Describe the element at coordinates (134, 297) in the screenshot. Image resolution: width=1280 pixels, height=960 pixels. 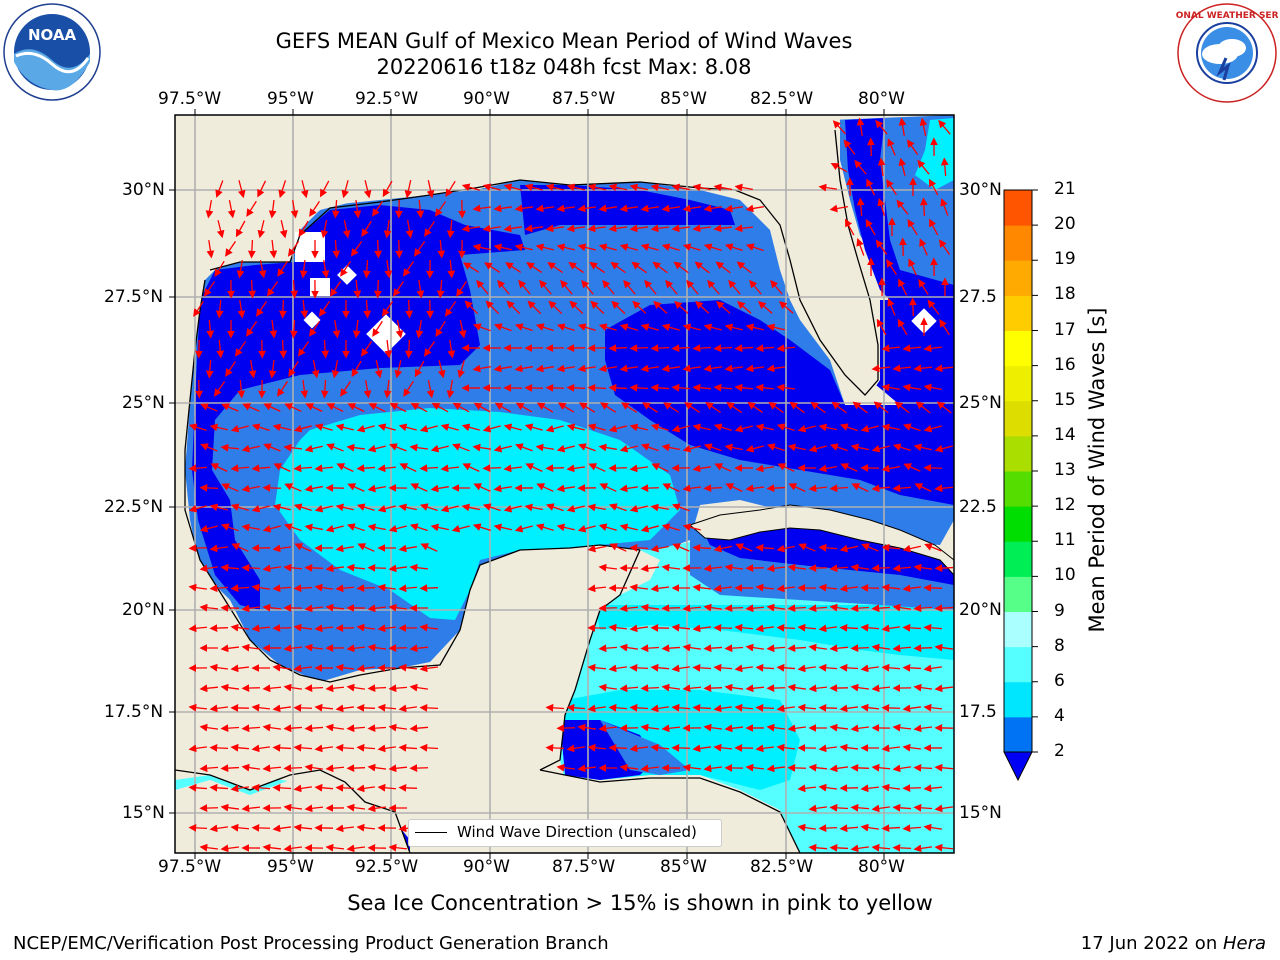
I see `lat-label-left: 27.5°N` at that location.